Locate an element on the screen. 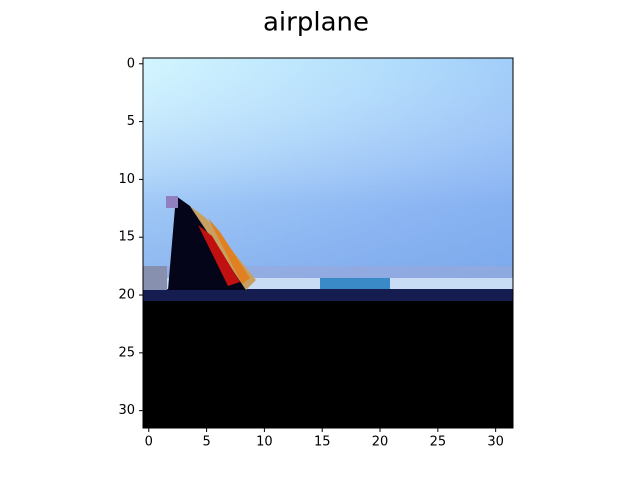 The width and height of the screenshot is (640, 480). y-tick-label: 0 is located at coordinates (131, 63).